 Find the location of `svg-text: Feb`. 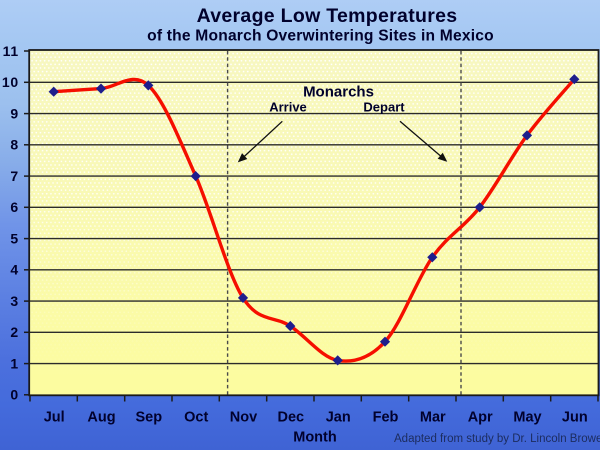

svg-text: Feb is located at coordinates (386, 418).